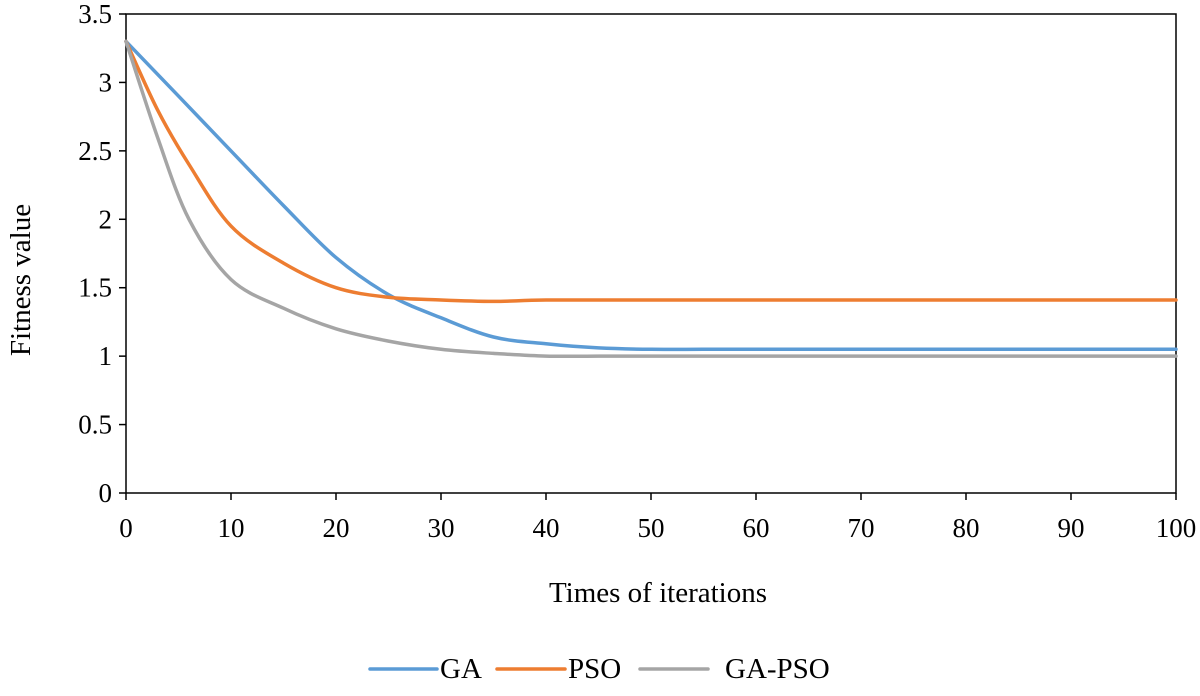 The height and width of the screenshot is (696, 1200). I want to click on legend-label-pso: PSO, so click(594, 669).